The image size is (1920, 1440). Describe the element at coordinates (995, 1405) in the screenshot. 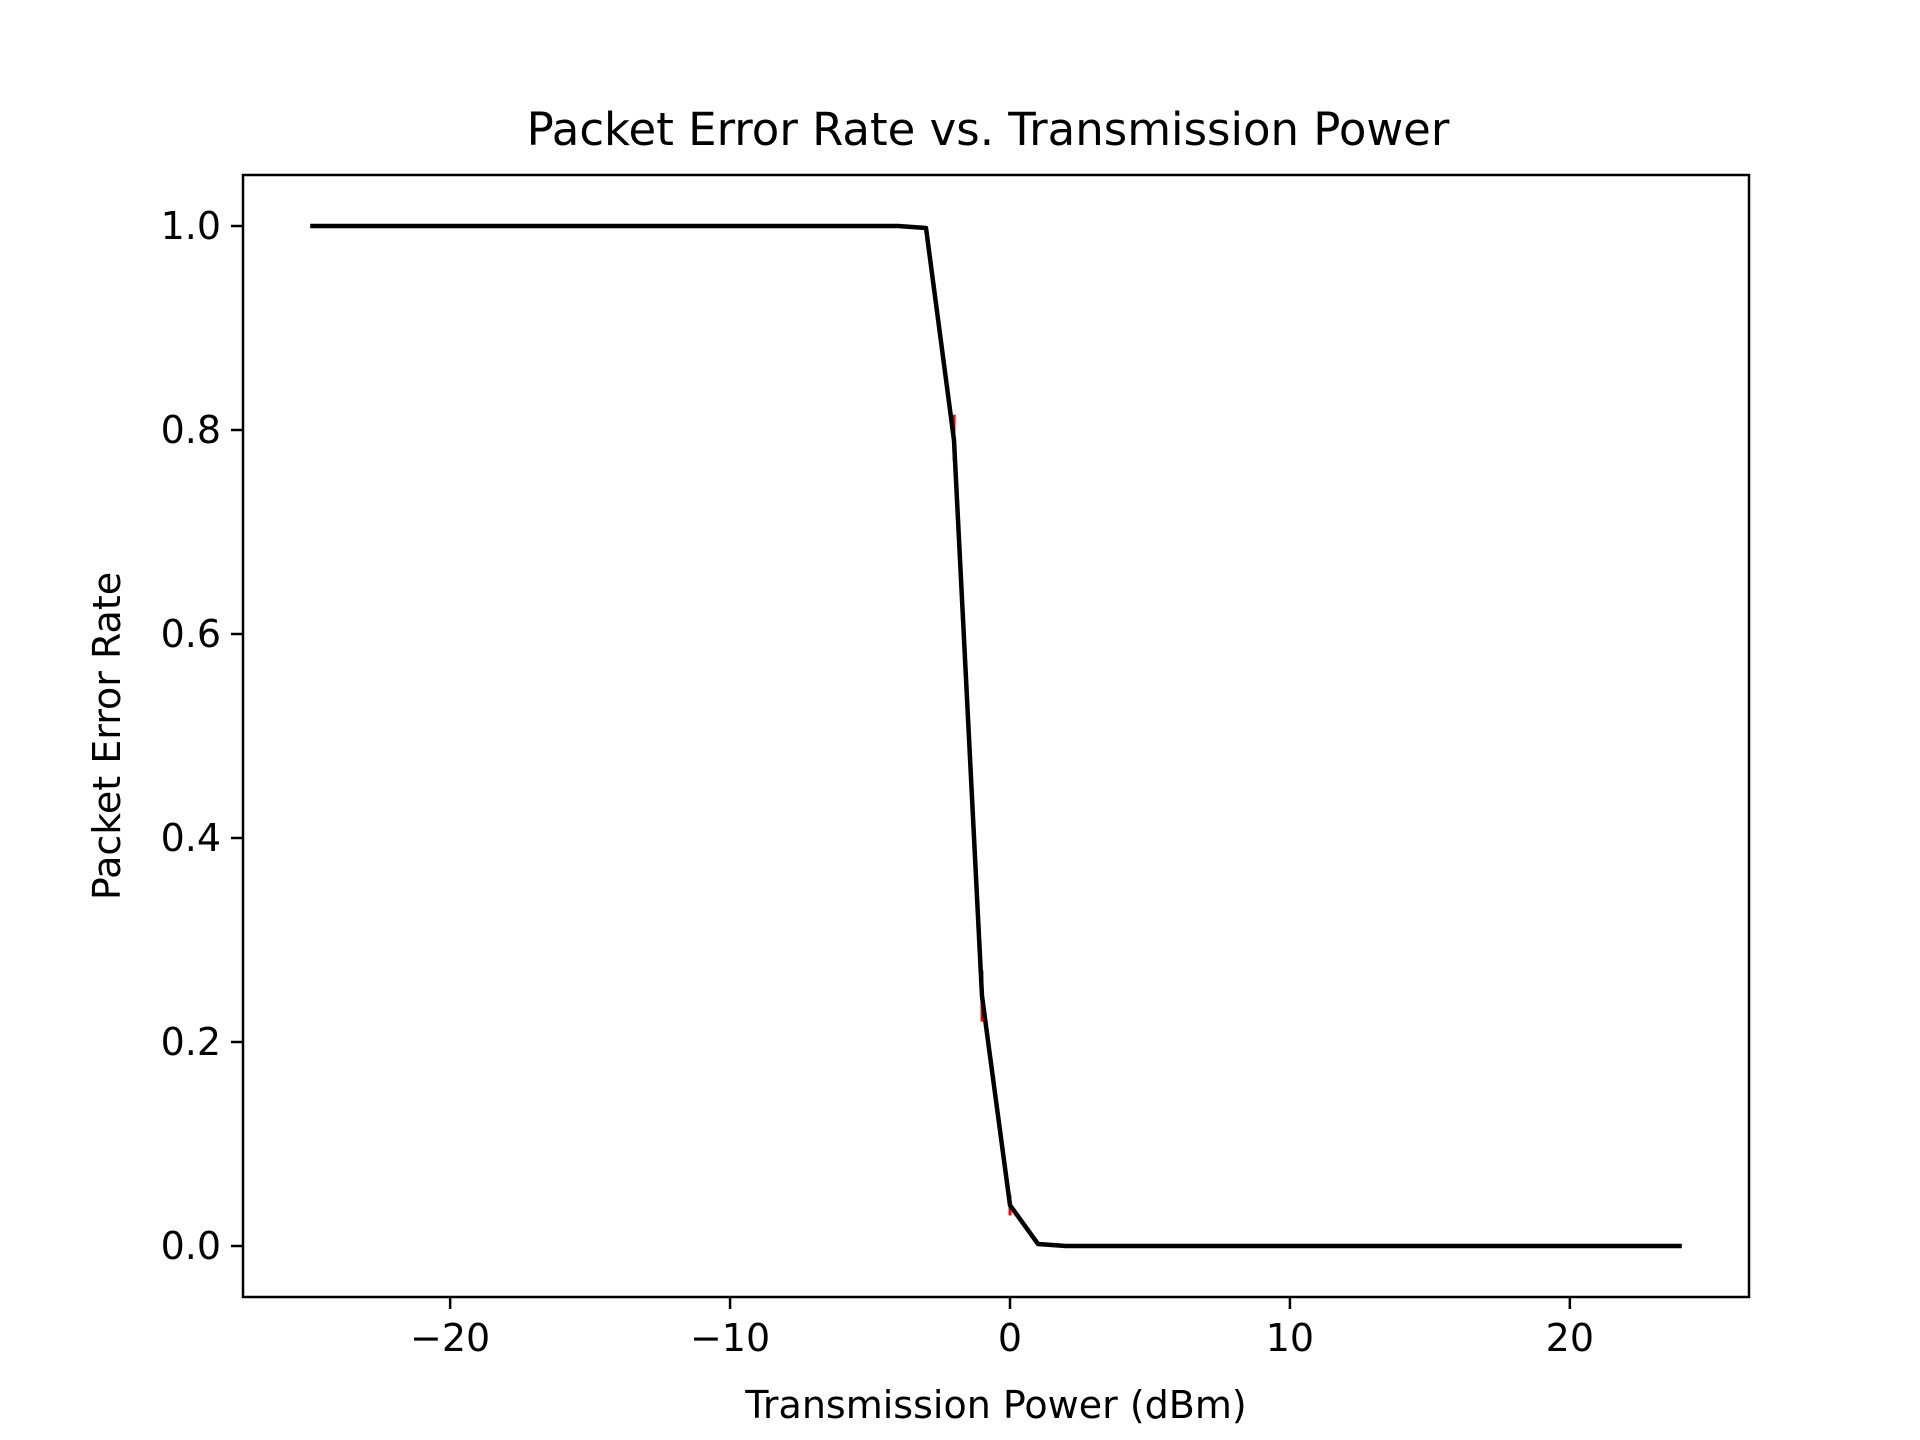

I see `x-axis-label: Transmission Power (dBm)` at that location.